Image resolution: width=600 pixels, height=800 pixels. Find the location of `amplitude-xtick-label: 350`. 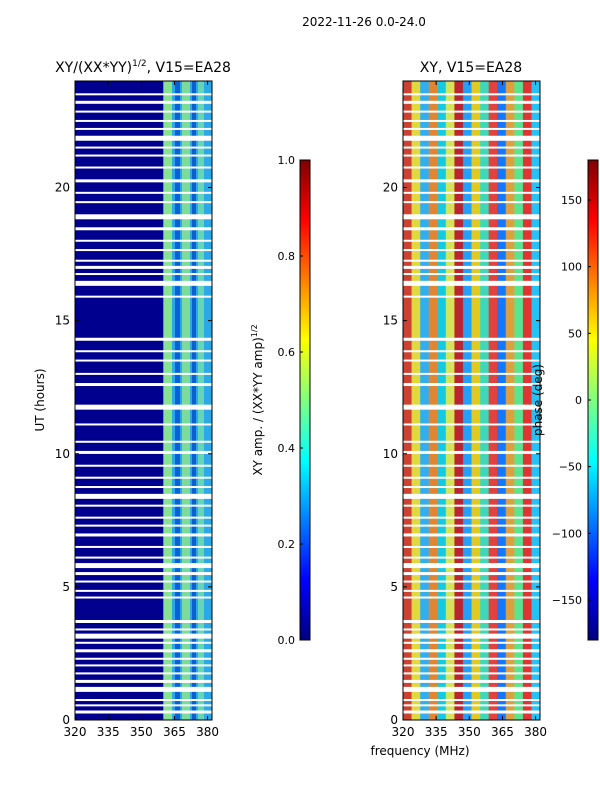

amplitude-xtick-label: 350 is located at coordinates (141, 732).